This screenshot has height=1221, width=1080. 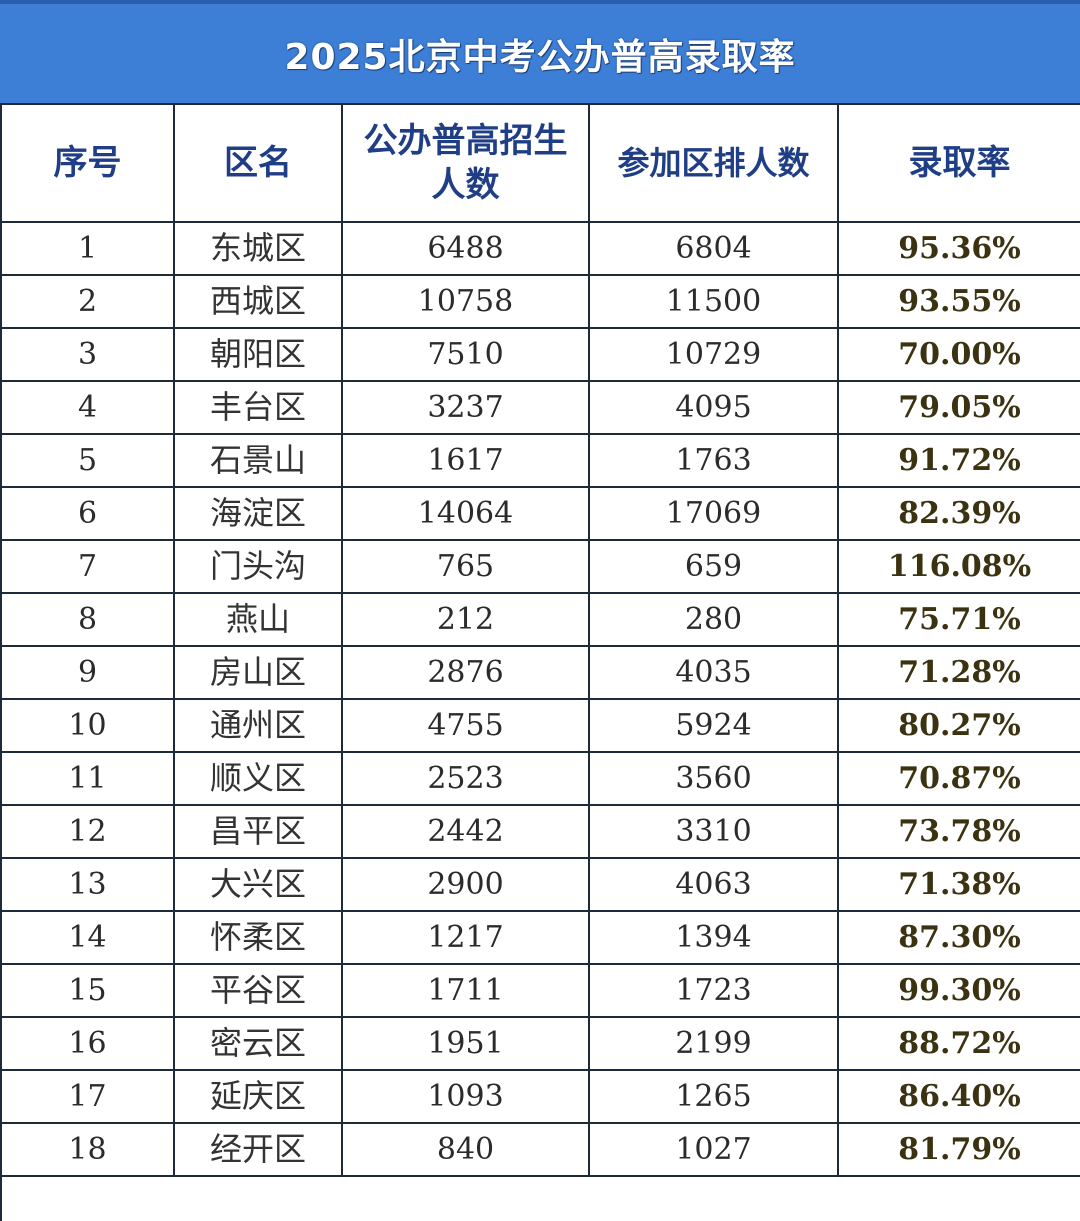 I want to click on cell-rate: 70.00%, so click(x=958, y=354).